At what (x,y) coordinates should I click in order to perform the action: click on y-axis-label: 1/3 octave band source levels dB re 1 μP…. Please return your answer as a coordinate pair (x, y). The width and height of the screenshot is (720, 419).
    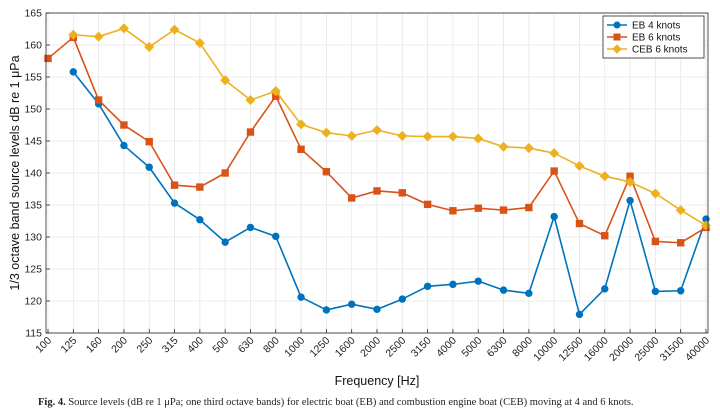
    Looking at the image, I should click on (15, 172).